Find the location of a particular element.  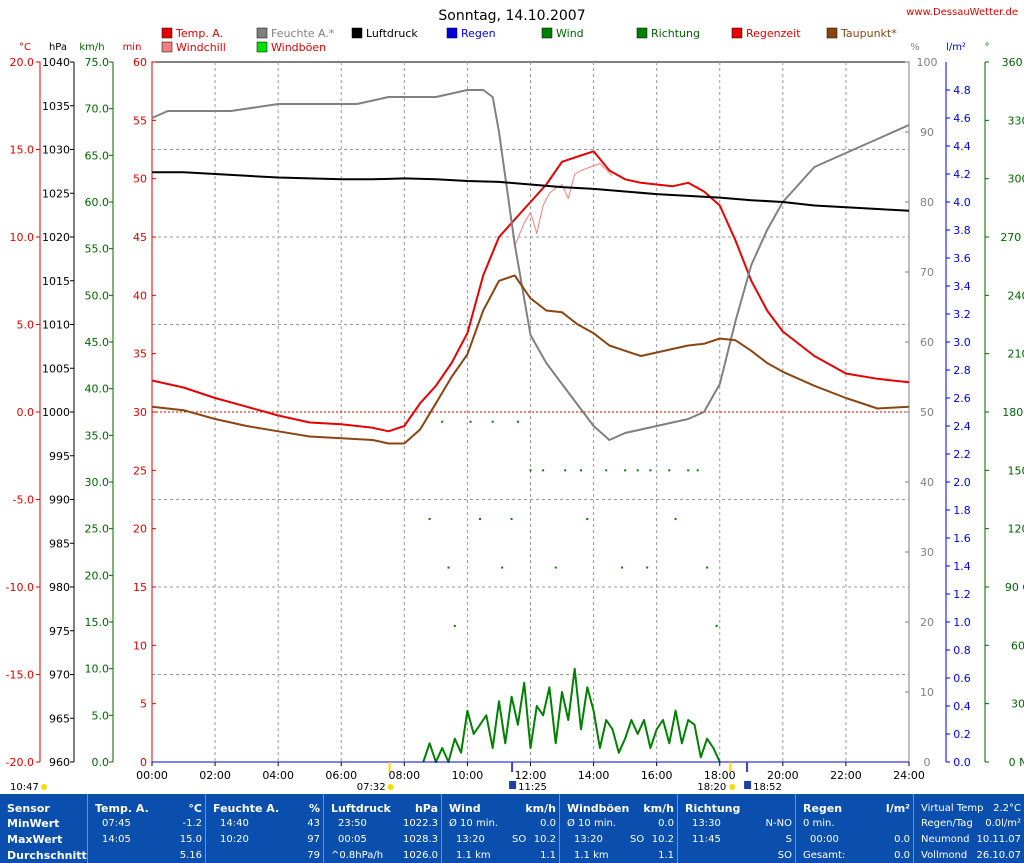

pressure-axis-tick-label: 1010 is located at coordinates (56, 325).